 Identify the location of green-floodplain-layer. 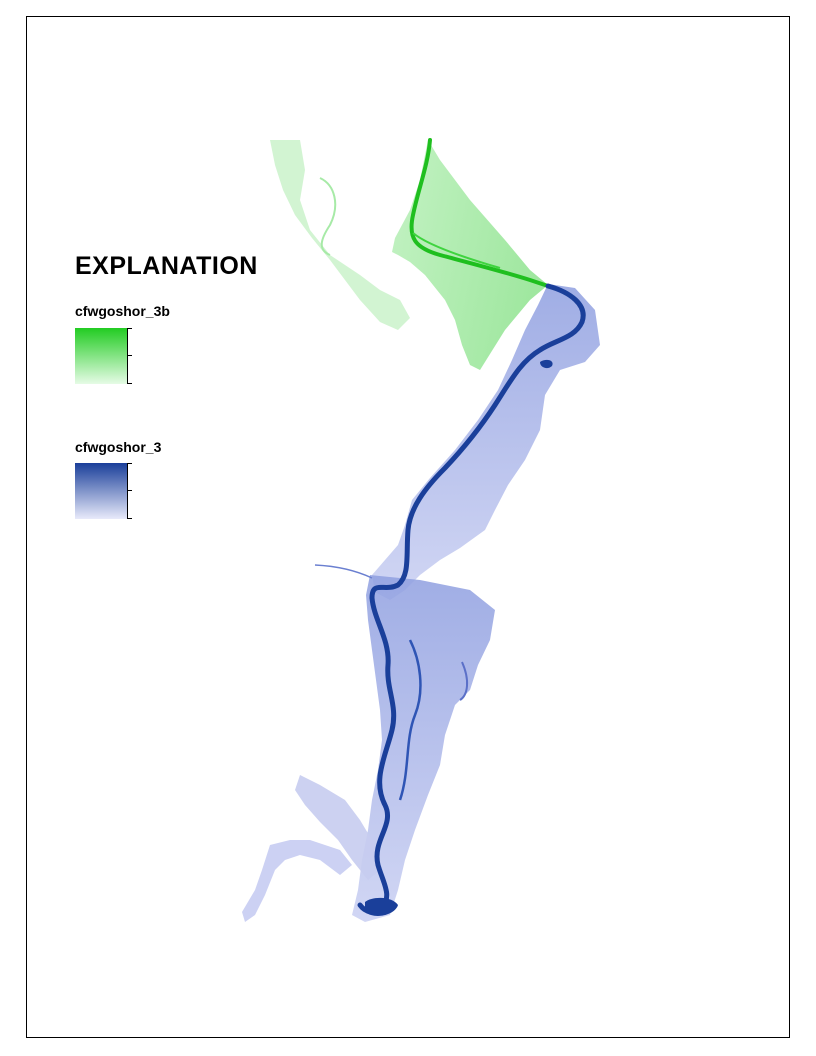
(410, 254).